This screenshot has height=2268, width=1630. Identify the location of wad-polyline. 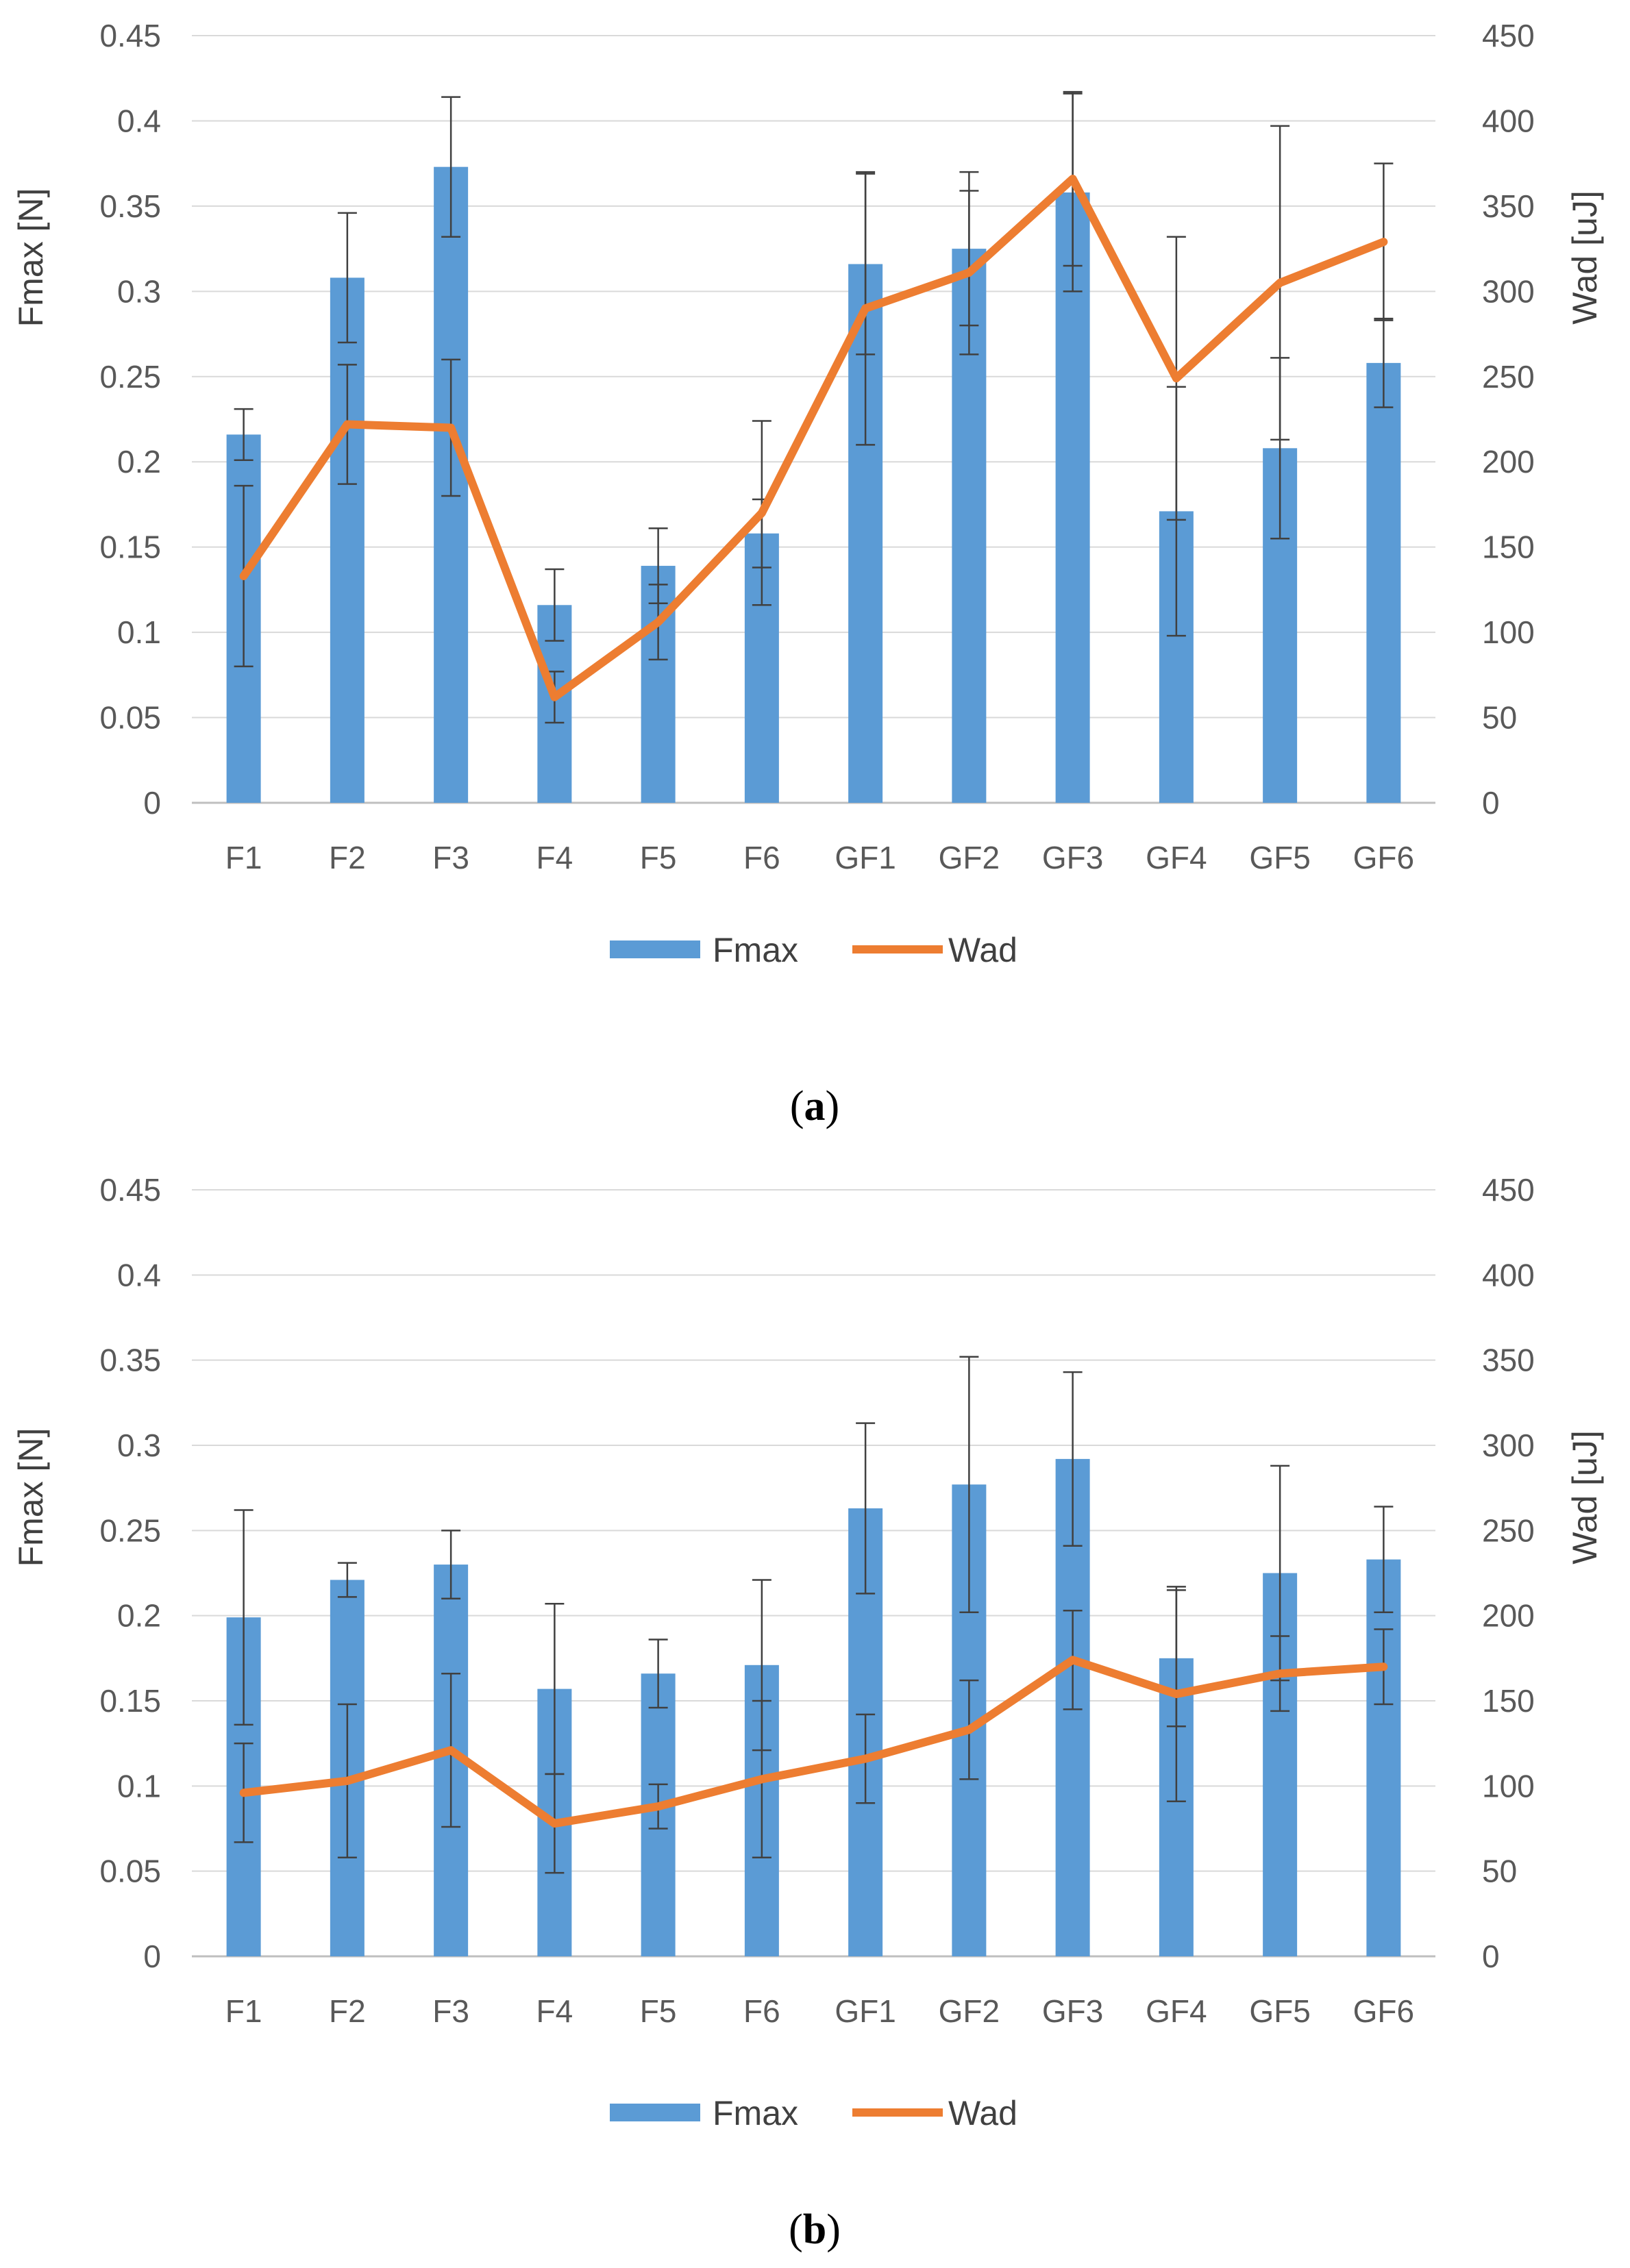
(813, 1742).